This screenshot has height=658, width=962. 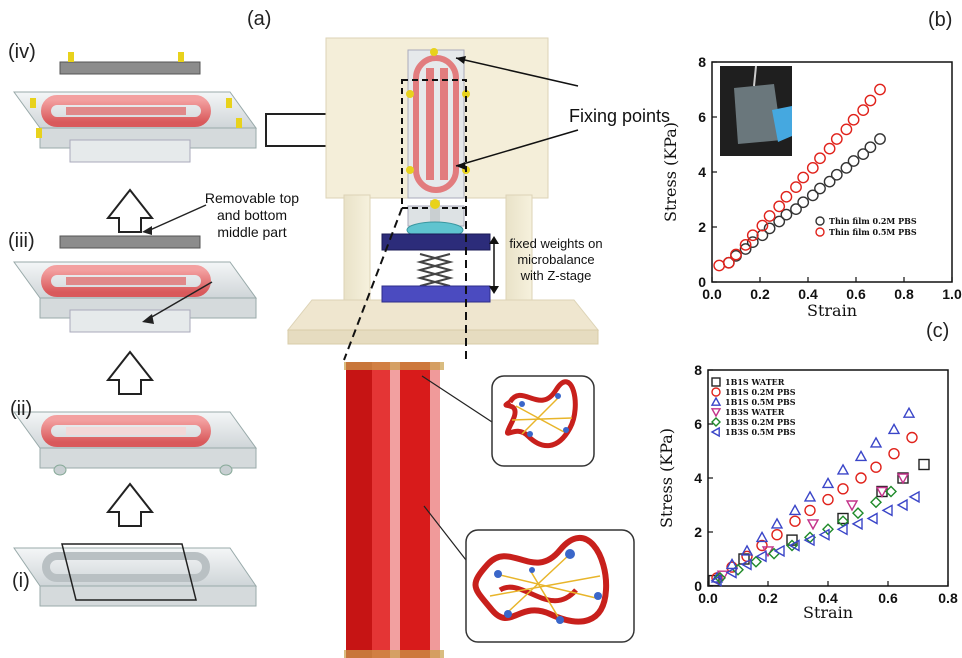 What do you see at coordinates (259, 19) in the screenshot?
I see `panel-a-label: (a)` at bounding box center [259, 19].